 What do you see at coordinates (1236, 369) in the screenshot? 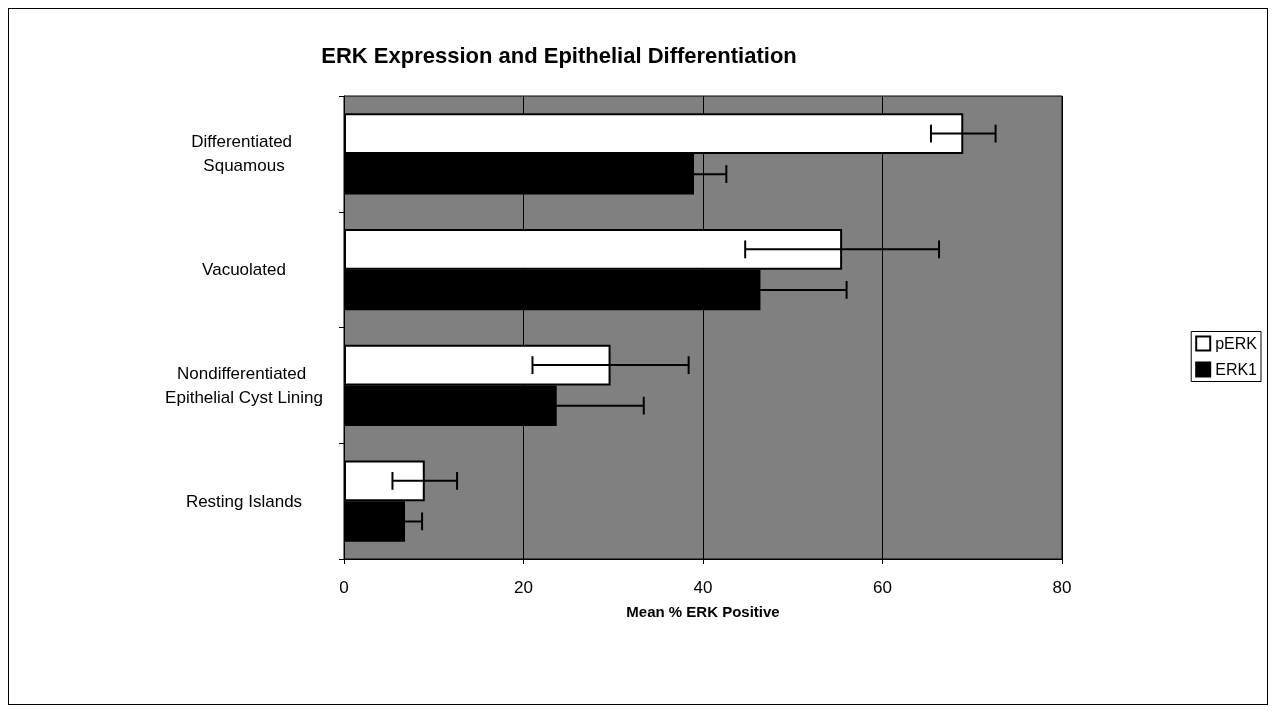
I see `legend-label: ERK1` at bounding box center [1236, 369].